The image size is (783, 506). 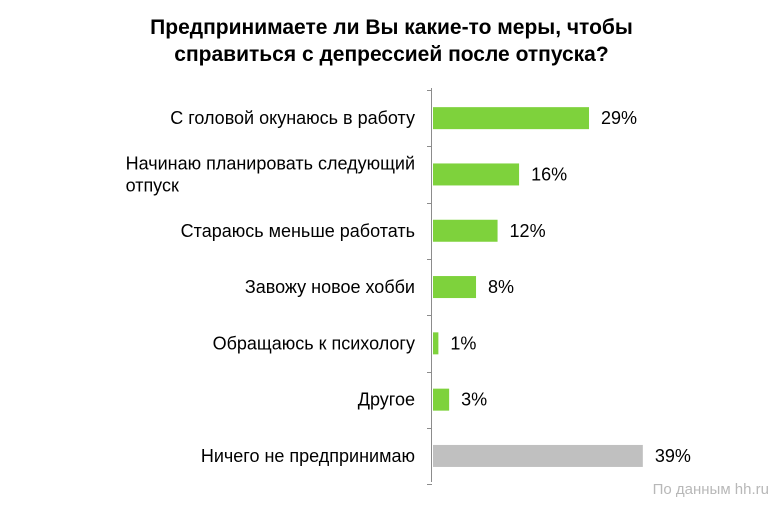 What do you see at coordinates (314, 343) in the screenshot?
I see `category-label: Обращаюсь к психологу` at bounding box center [314, 343].